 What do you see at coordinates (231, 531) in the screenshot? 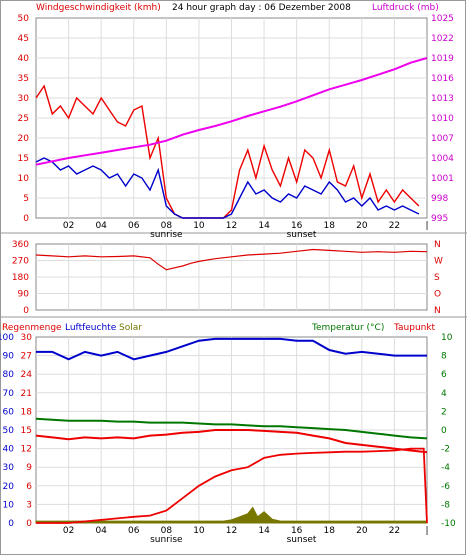
I see `climate-panel-x-tick: 12` at bounding box center [231, 531].